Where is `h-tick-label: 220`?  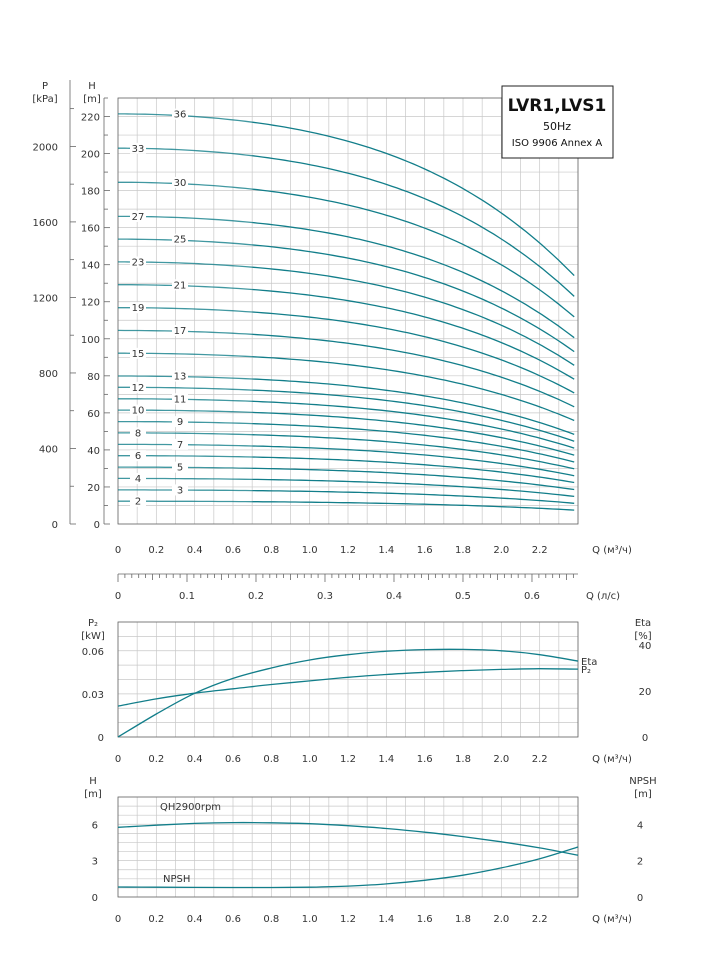
h-tick-label: 220 is located at coordinates (90, 118).